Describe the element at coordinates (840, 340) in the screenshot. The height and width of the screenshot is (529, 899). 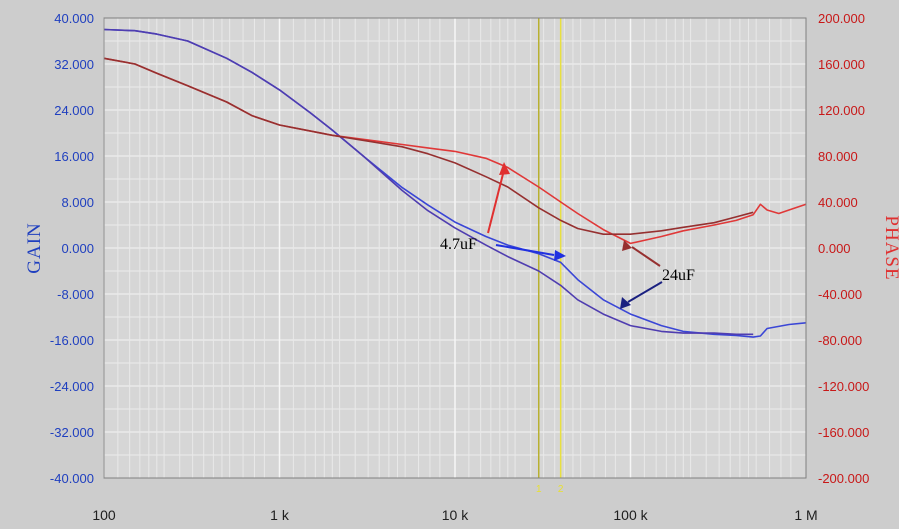
I see `y-tick-right: -80.000` at that location.